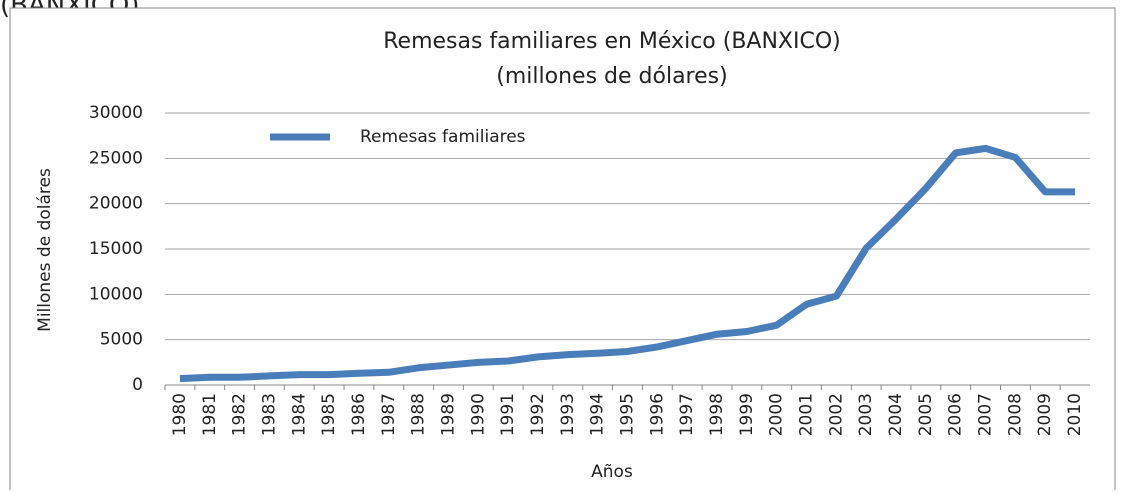 Image resolution: width=1126 pixels, height=494 pixels. I want to click on x-tick-label: 1981, so click(210, 414).